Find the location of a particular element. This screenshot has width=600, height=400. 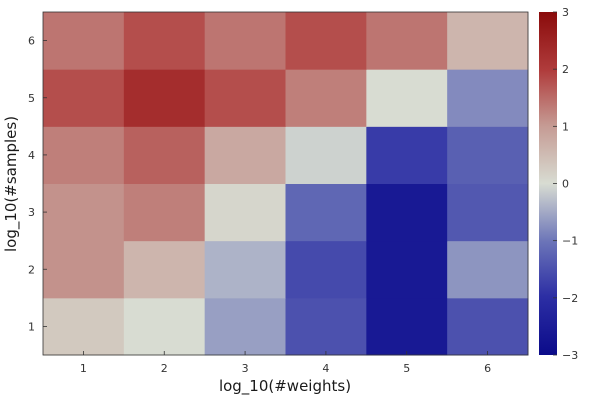

heatmap-cell-x4-y4 is located at coordinates (326, 155).